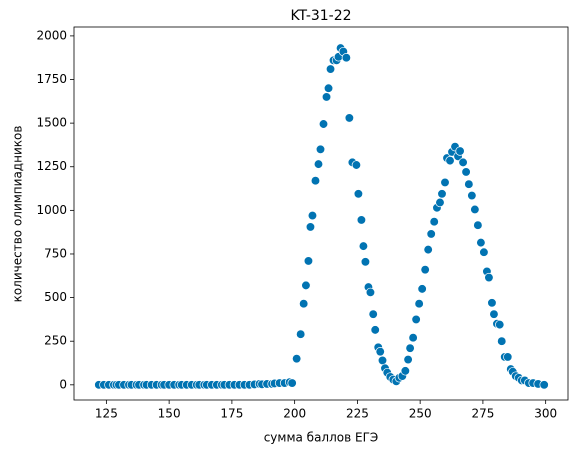  Describe the element at coordinates (18, 214) in the screenshot. I see `y-axis-label: количество олимпиадников` at that location.